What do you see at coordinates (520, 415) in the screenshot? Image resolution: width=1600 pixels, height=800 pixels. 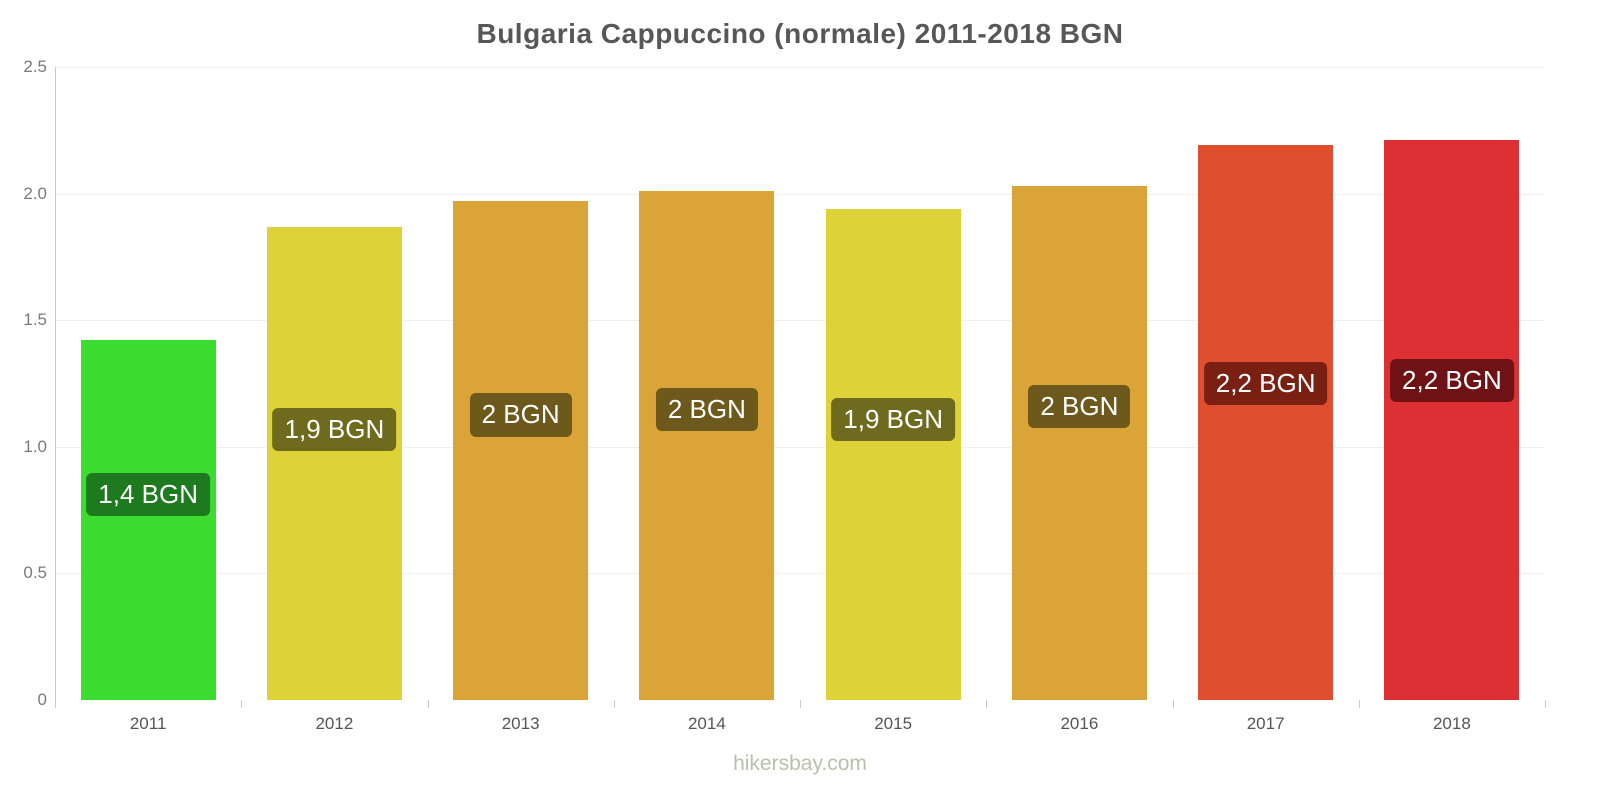 I see `value-label-2013: 2 BGN` at bounding box center [520, 415].